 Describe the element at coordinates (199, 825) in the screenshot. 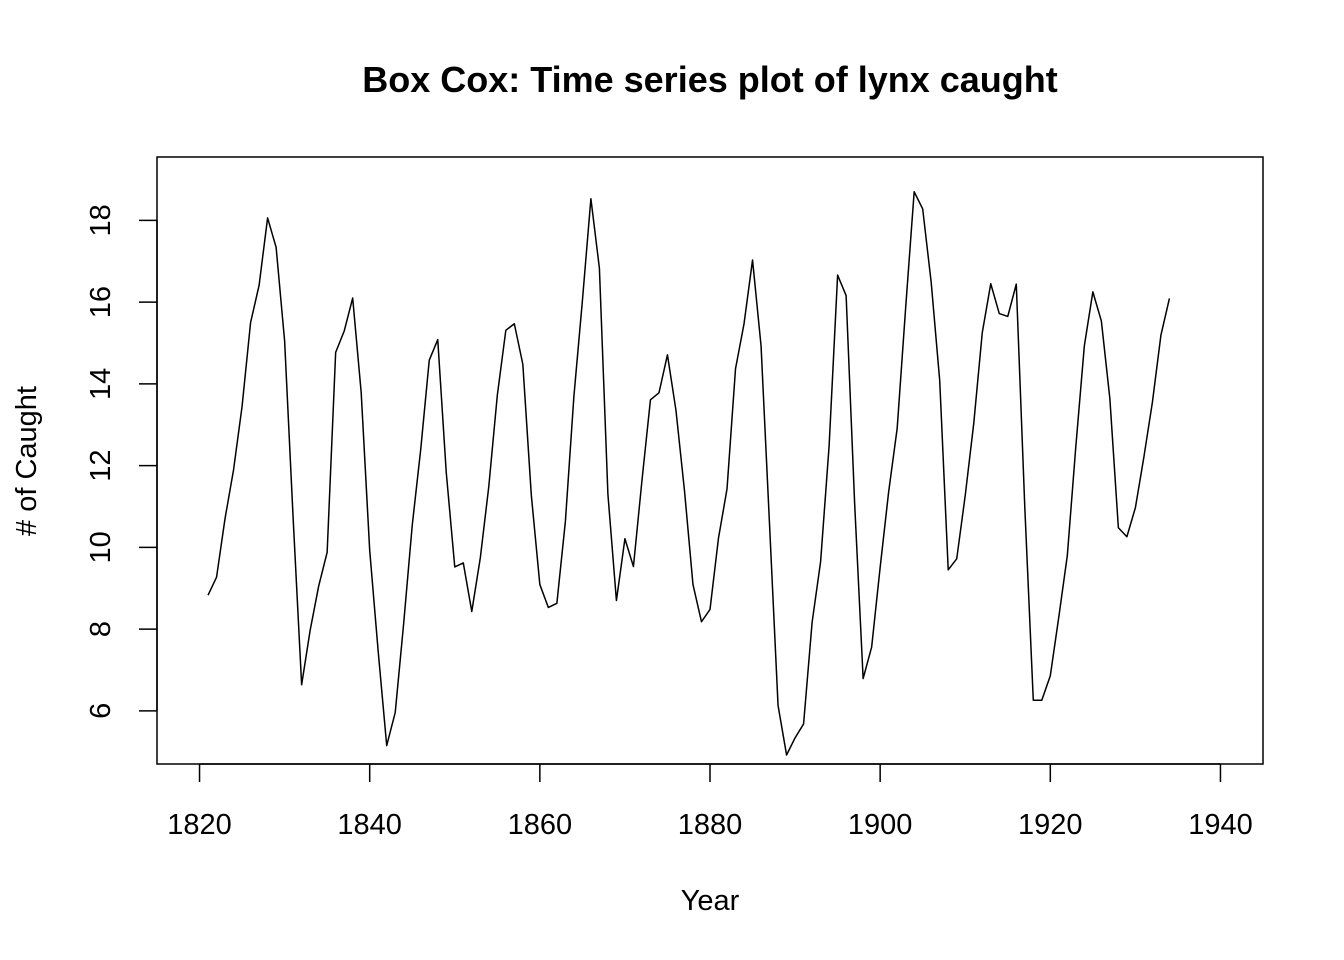

I see `x-tick-label: 1820` at that location.